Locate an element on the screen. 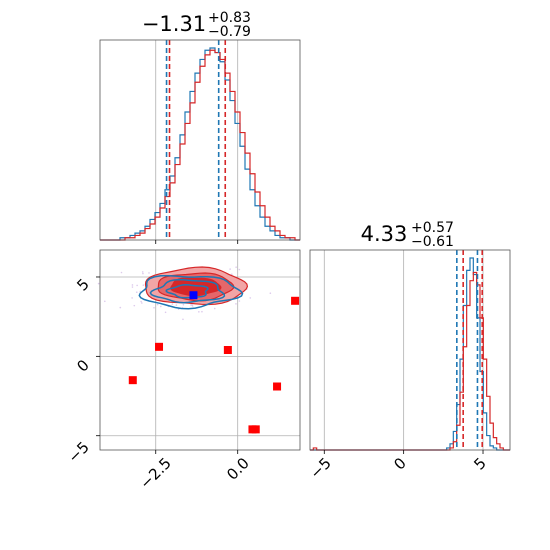 This screenshot has width=550, height=550. y-tick-joint-0: 0 is located at coordinates (82, 365).